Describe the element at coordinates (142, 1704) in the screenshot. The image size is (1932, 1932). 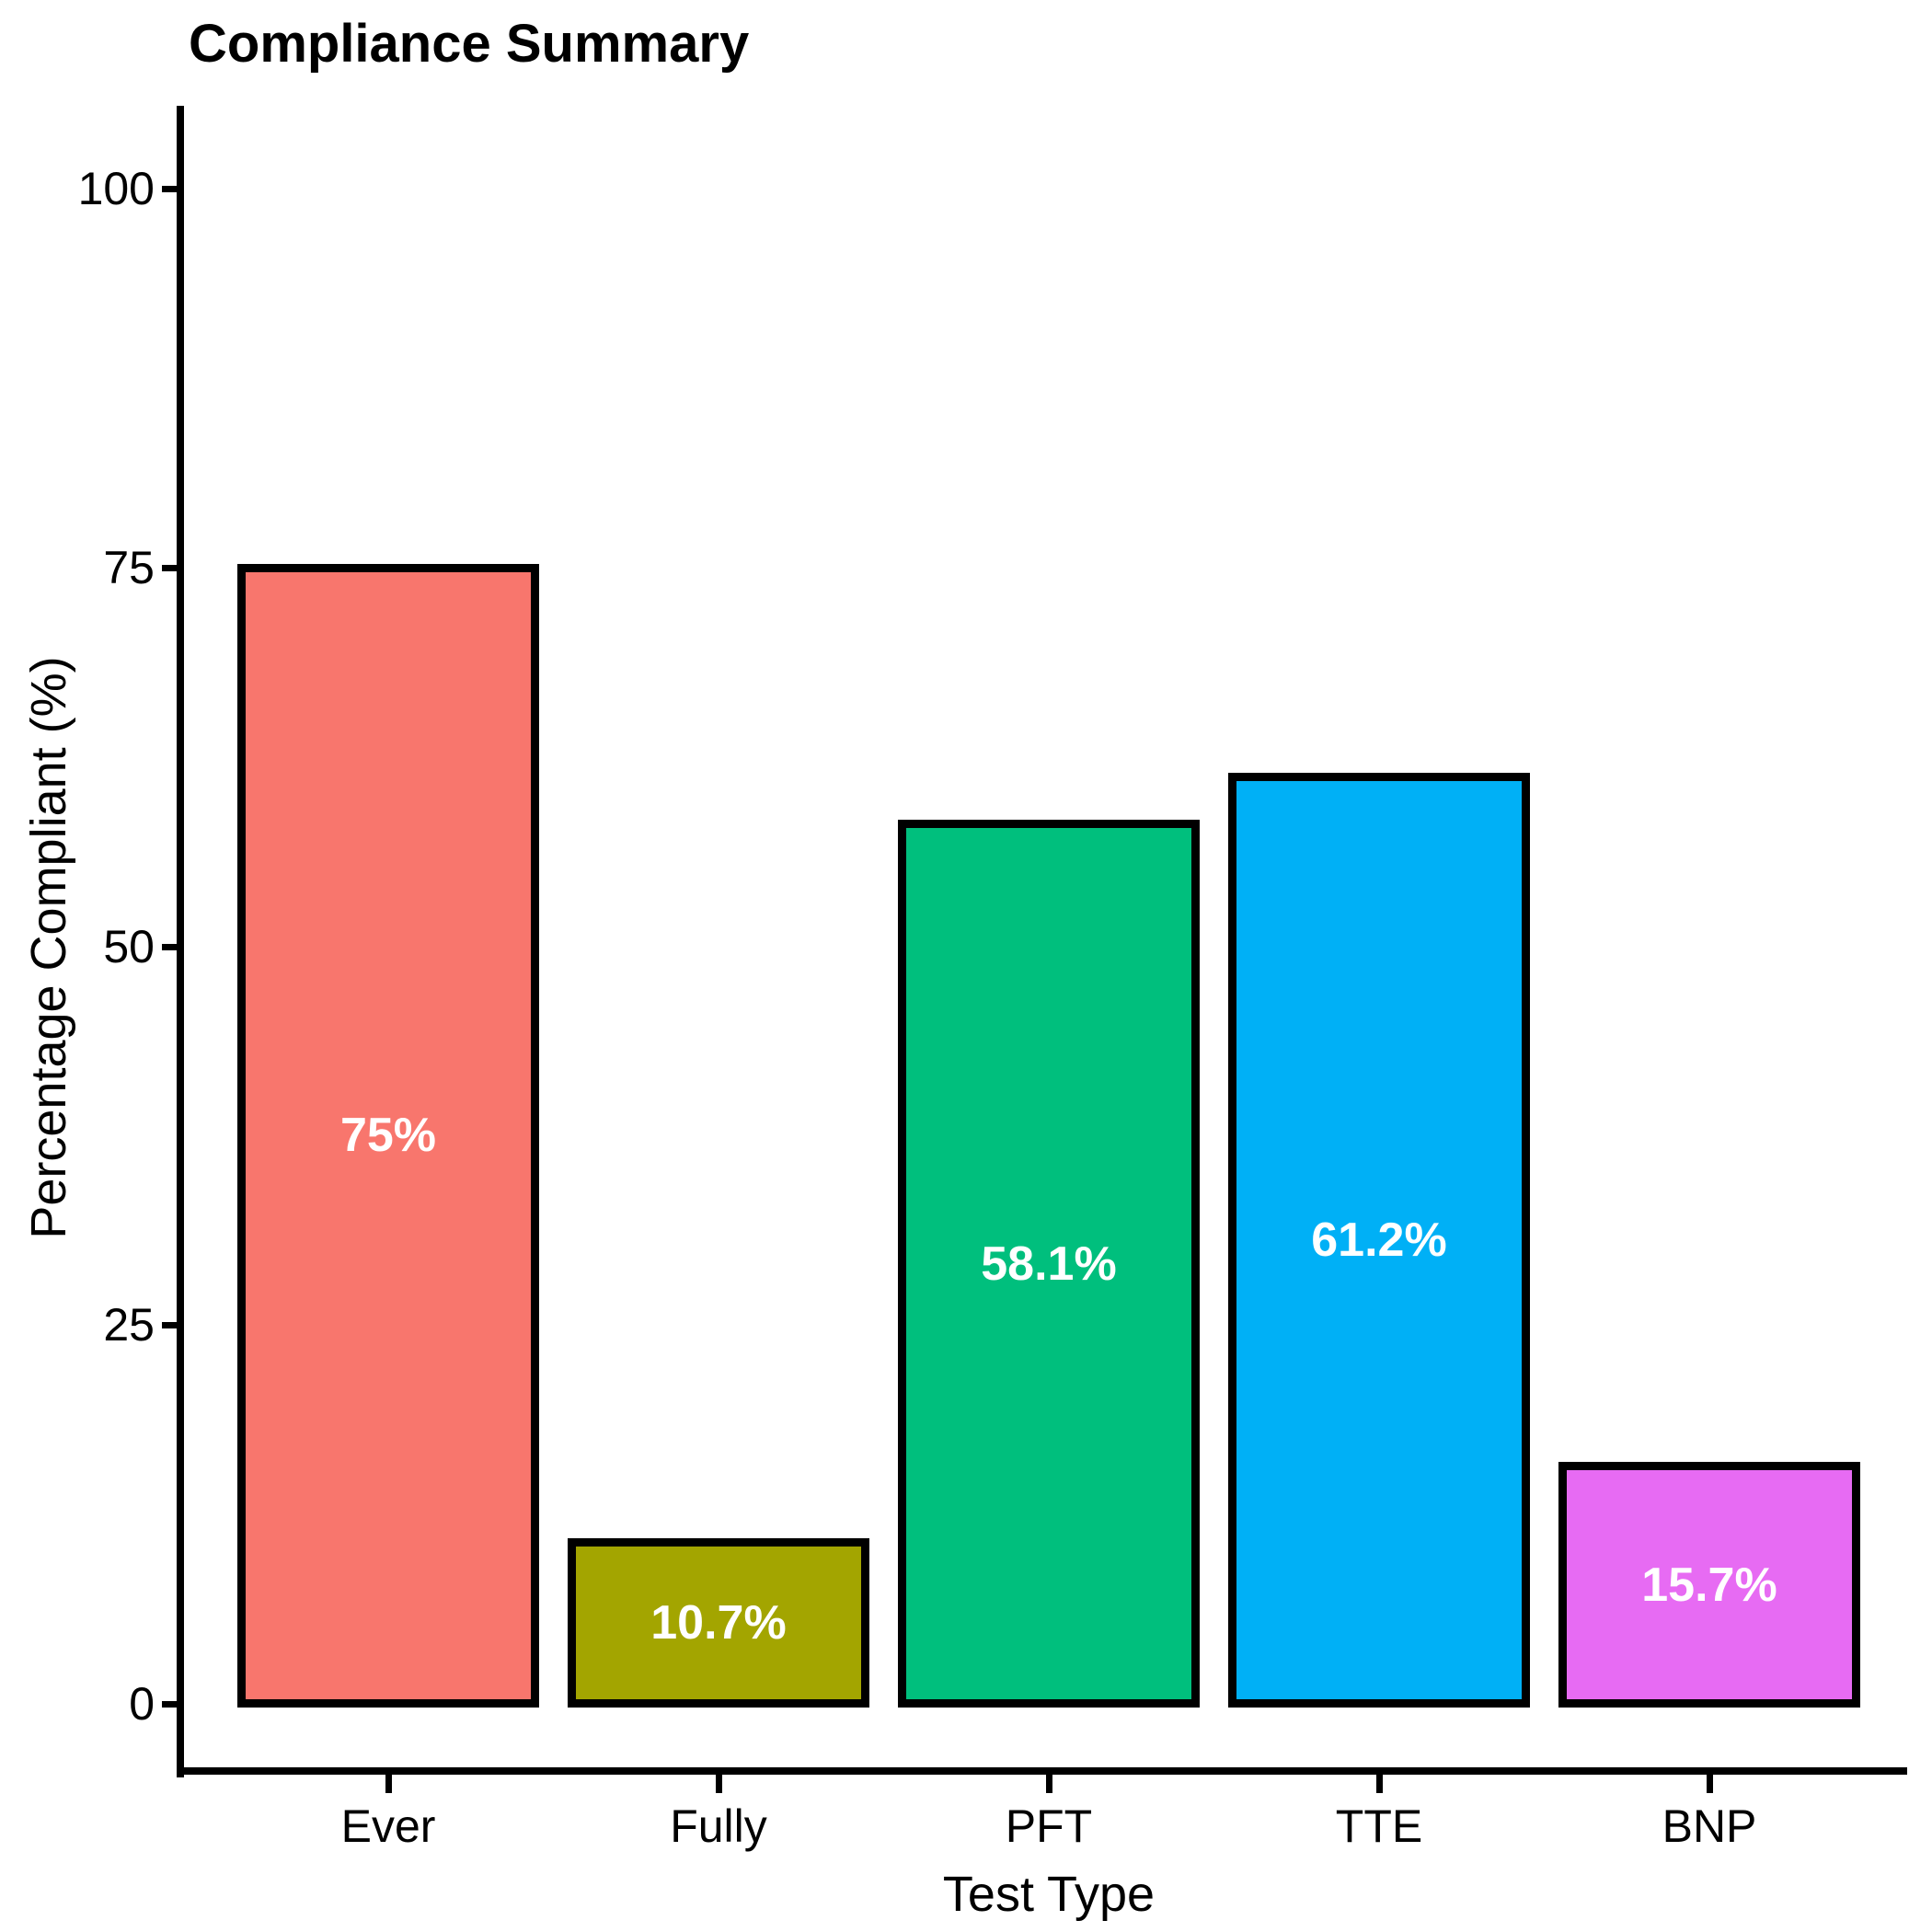
I see `y-tick-label: 0` at that location.